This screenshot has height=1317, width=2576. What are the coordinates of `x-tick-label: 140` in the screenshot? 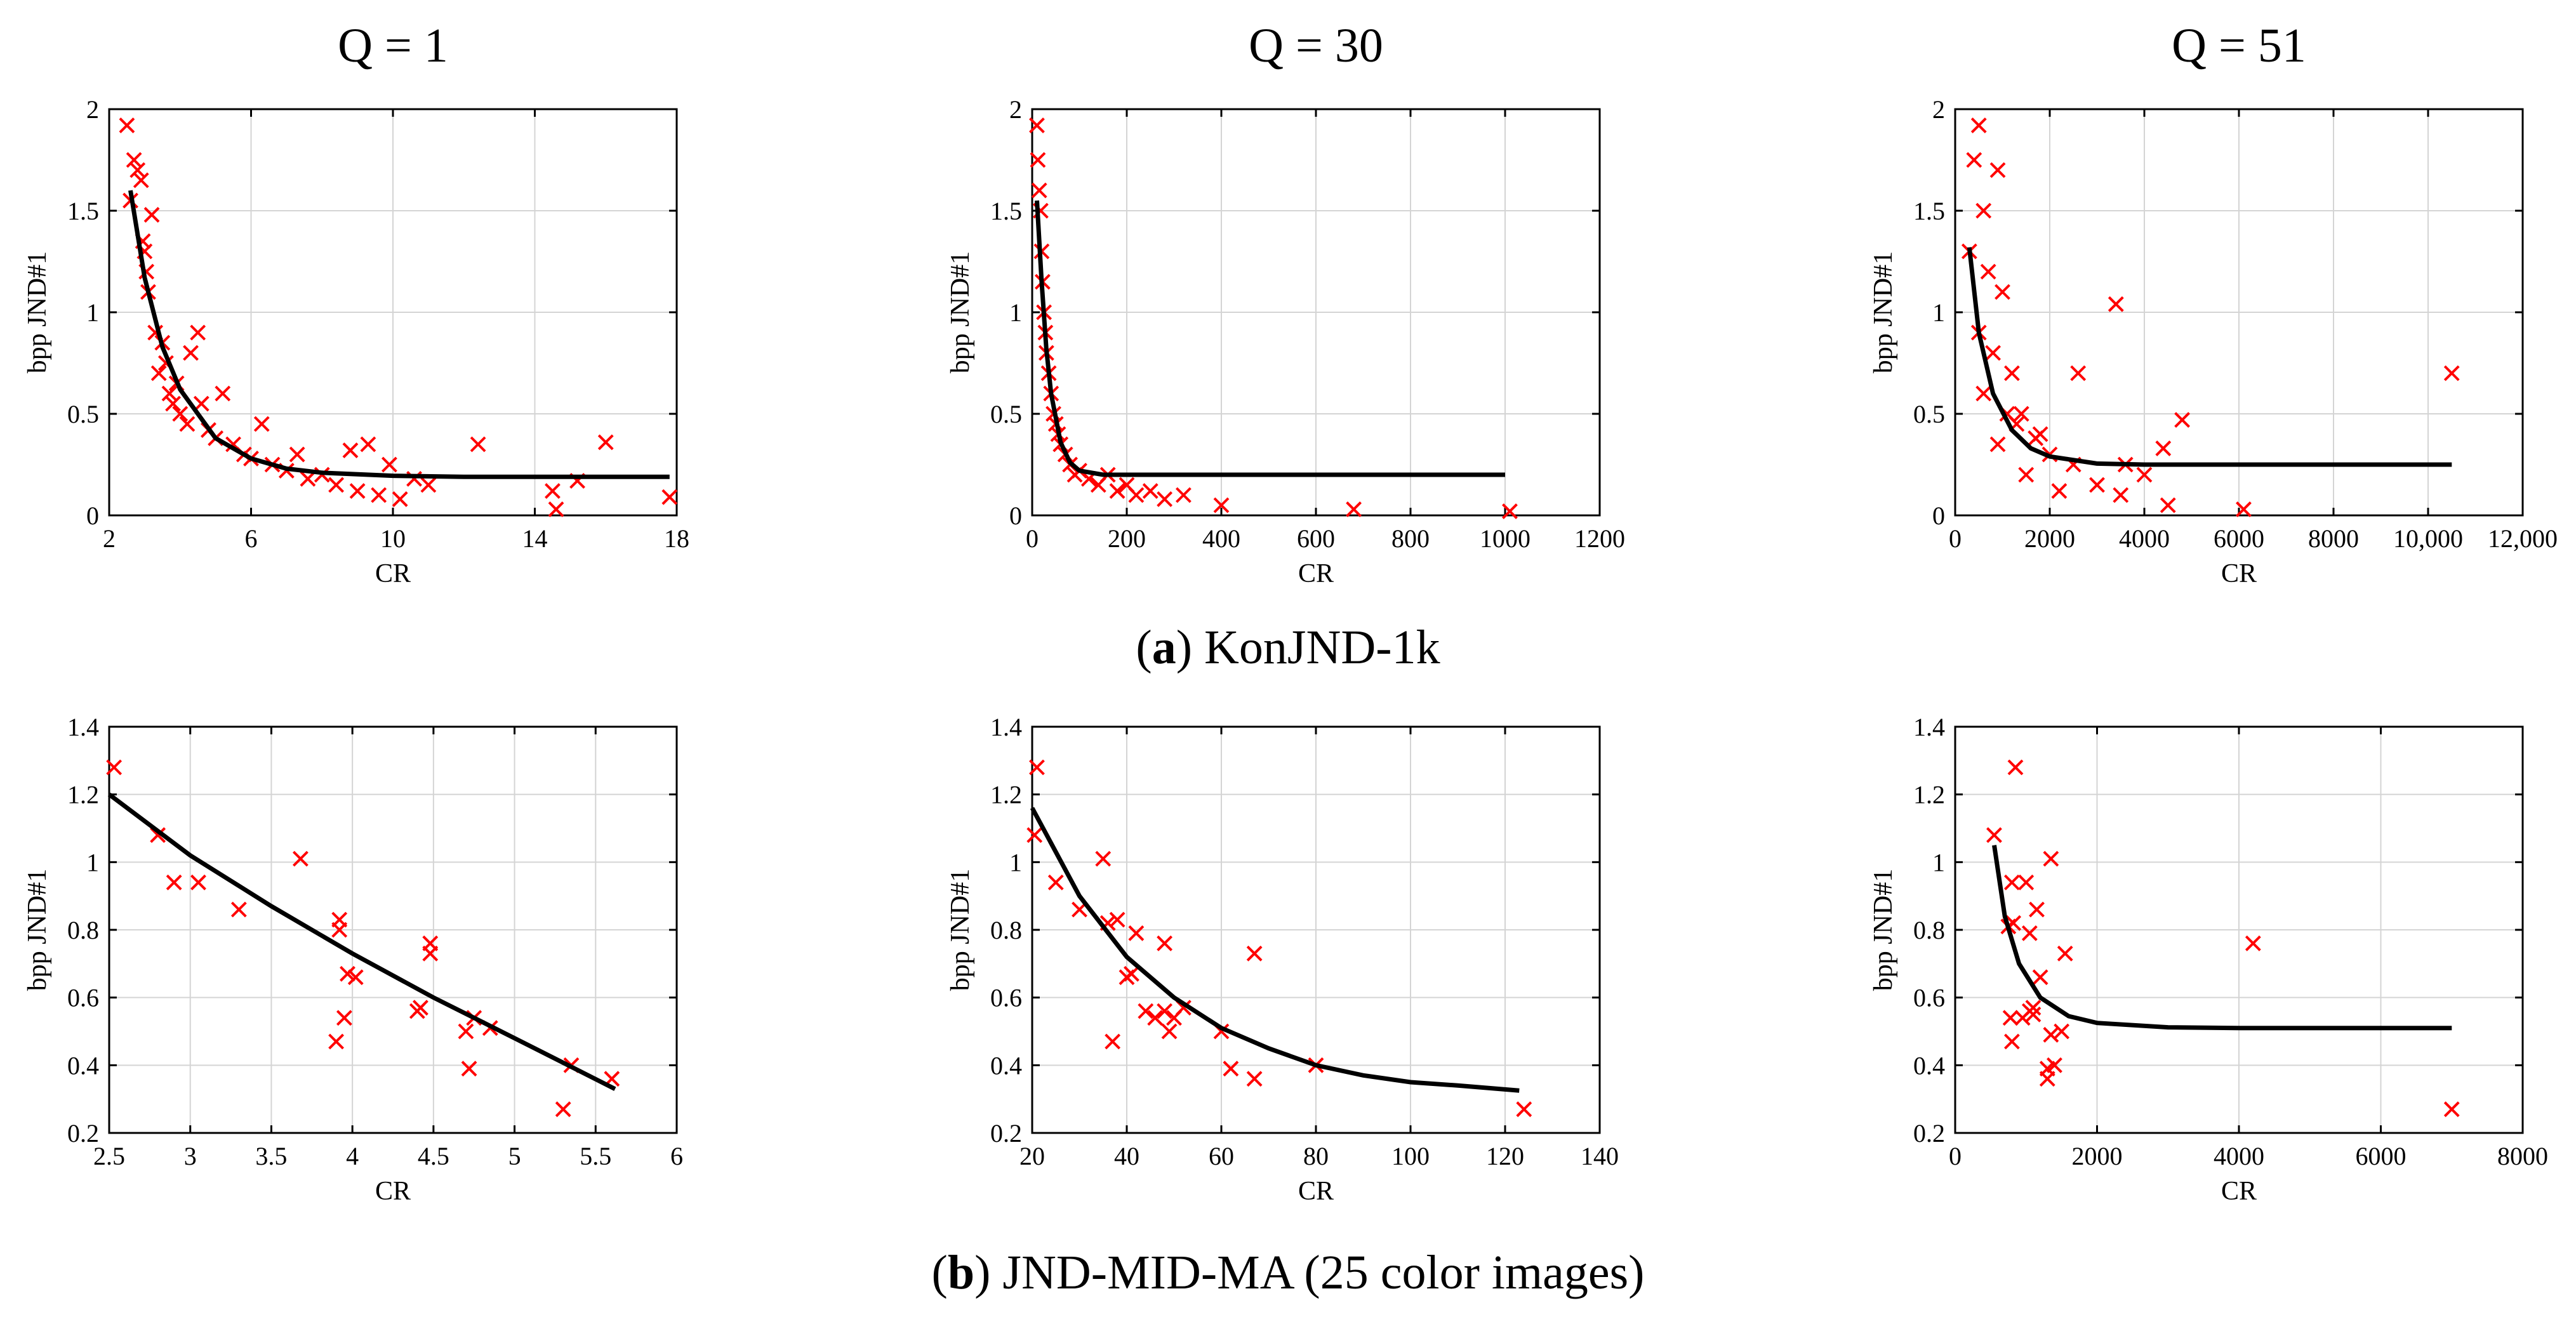 It's located at (1600, 1156).